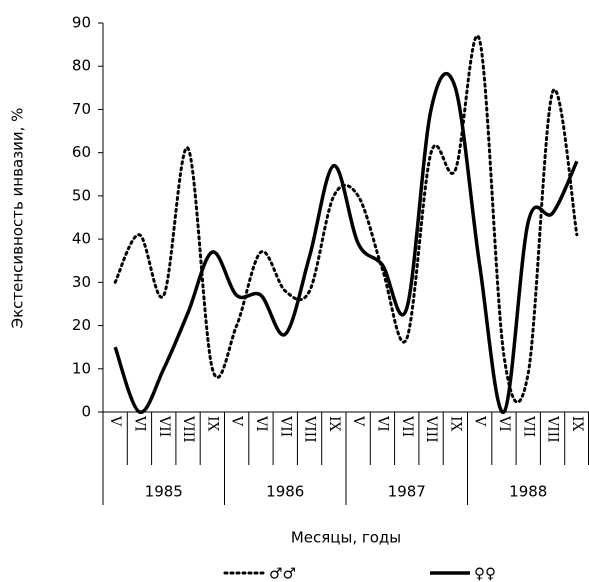  What do you see at coordinates (81, 109) in the screenshot?
I see `y-tick-label: 70` at bounding box center [81, 109].